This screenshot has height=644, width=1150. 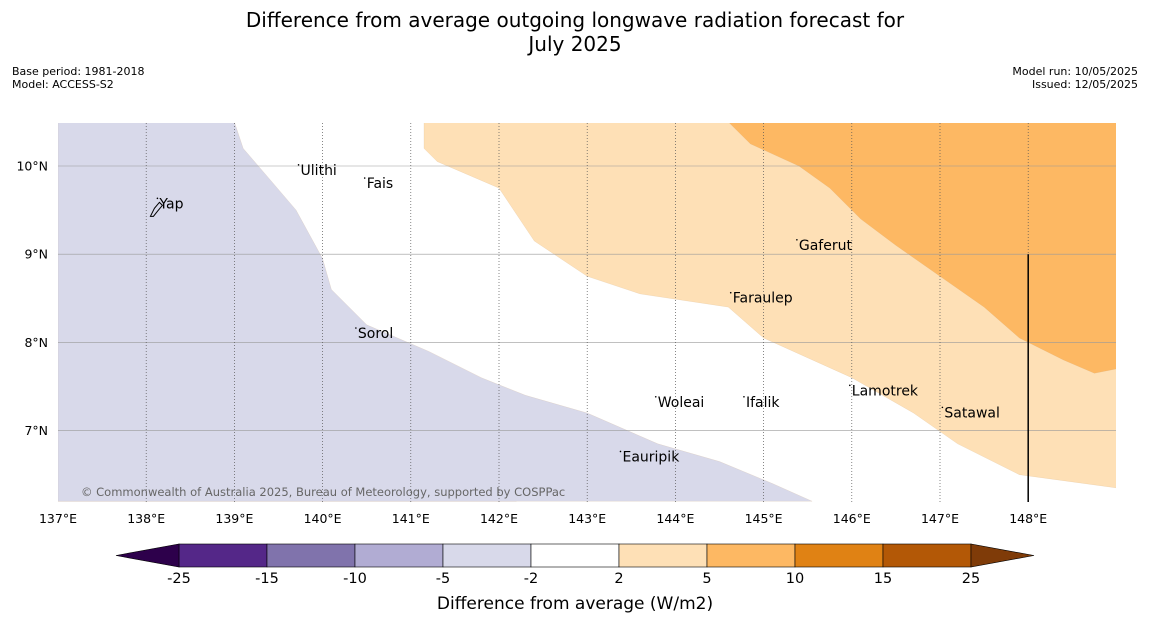 What do you see at coordinates (940, 518) in the screenshot?
I see `lon-tick-label: 147°E` at bounding box center [940, 518].